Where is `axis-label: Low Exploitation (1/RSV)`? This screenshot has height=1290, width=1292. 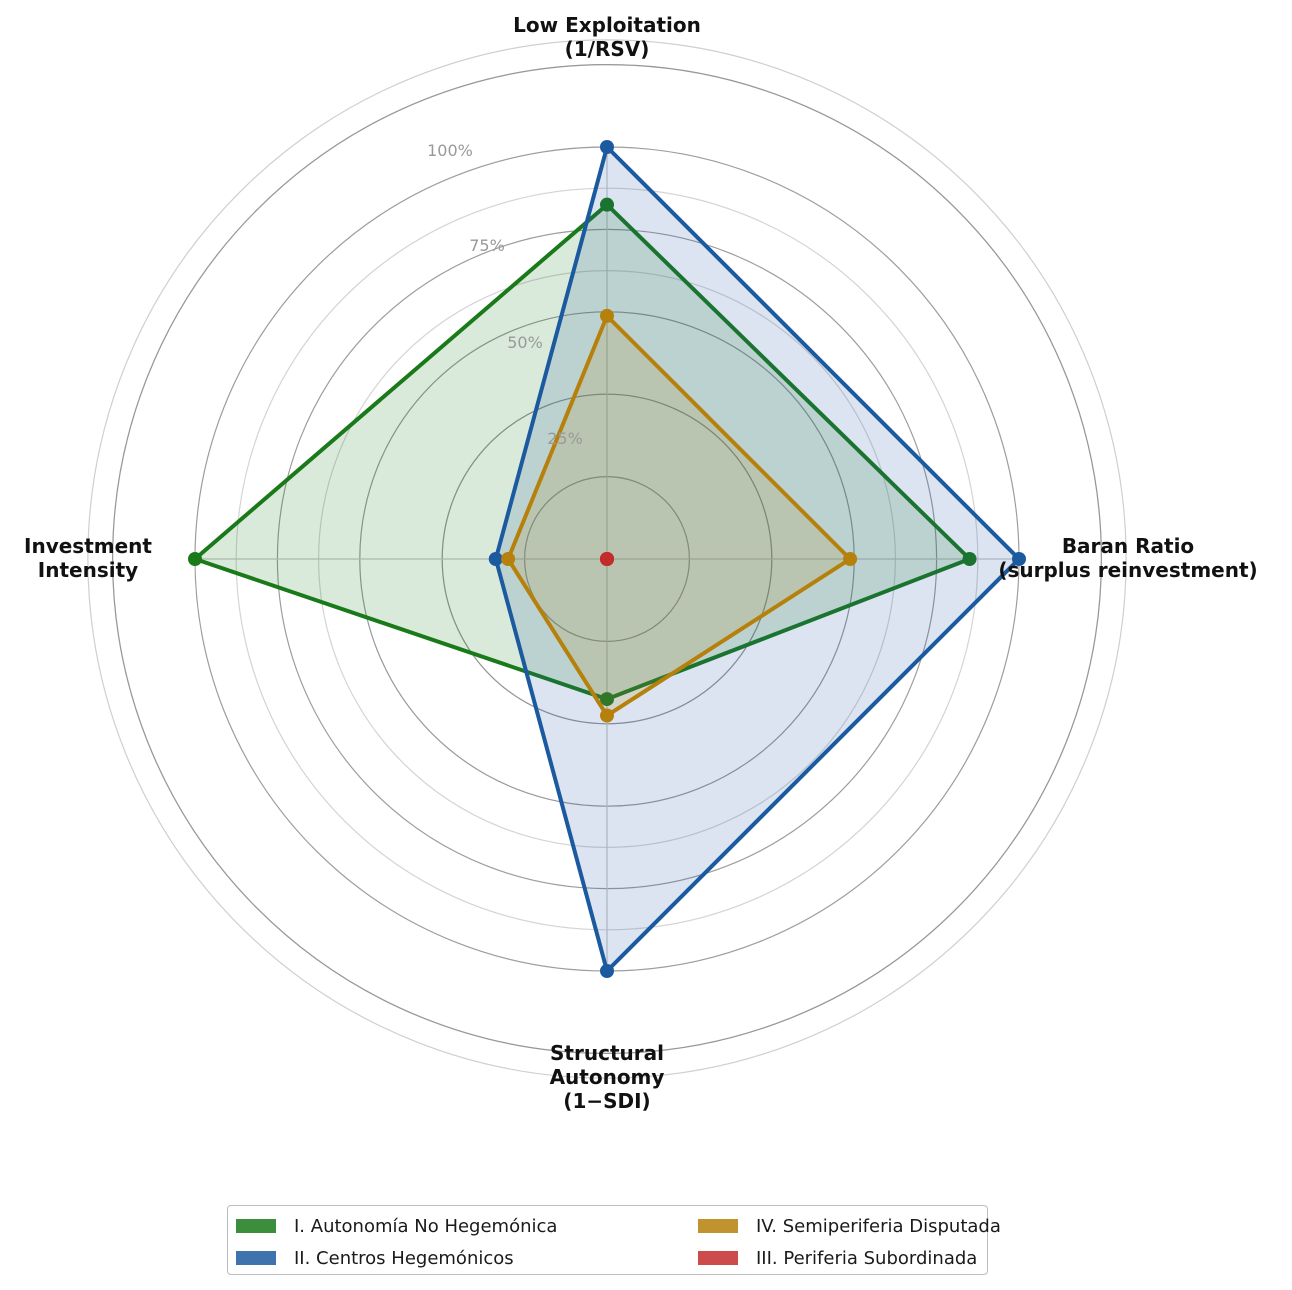
axis-label: Low Exploitation (1/RSV) is located at coordinates (607, 37).